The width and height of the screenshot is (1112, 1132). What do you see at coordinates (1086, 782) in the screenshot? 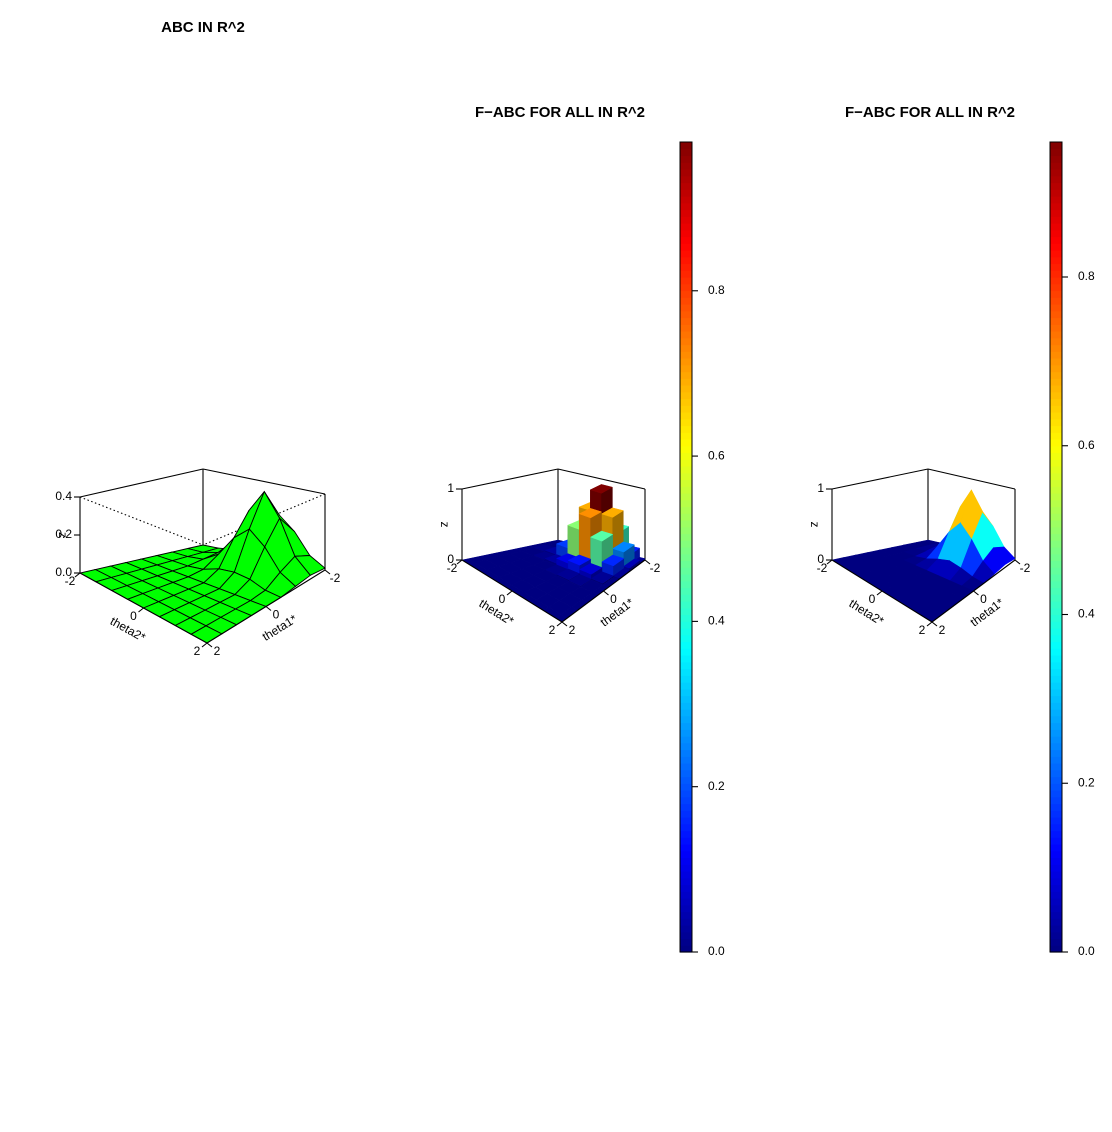
I see `colorbar-tick-label: 0.2` at bounding box center [1086, 782].